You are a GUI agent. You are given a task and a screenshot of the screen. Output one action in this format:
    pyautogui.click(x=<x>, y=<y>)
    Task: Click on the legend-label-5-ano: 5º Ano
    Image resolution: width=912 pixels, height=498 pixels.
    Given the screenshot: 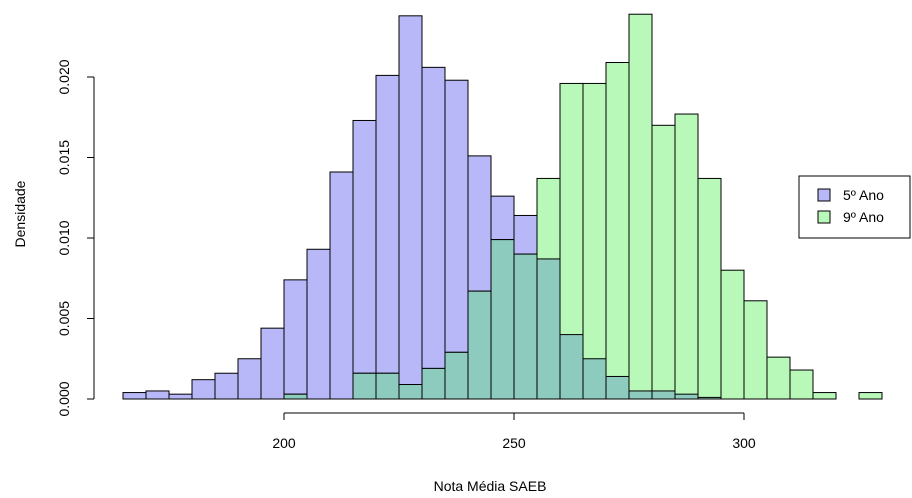 What is the action you would take?
    pyautogui.click(x=863, y=195)
    